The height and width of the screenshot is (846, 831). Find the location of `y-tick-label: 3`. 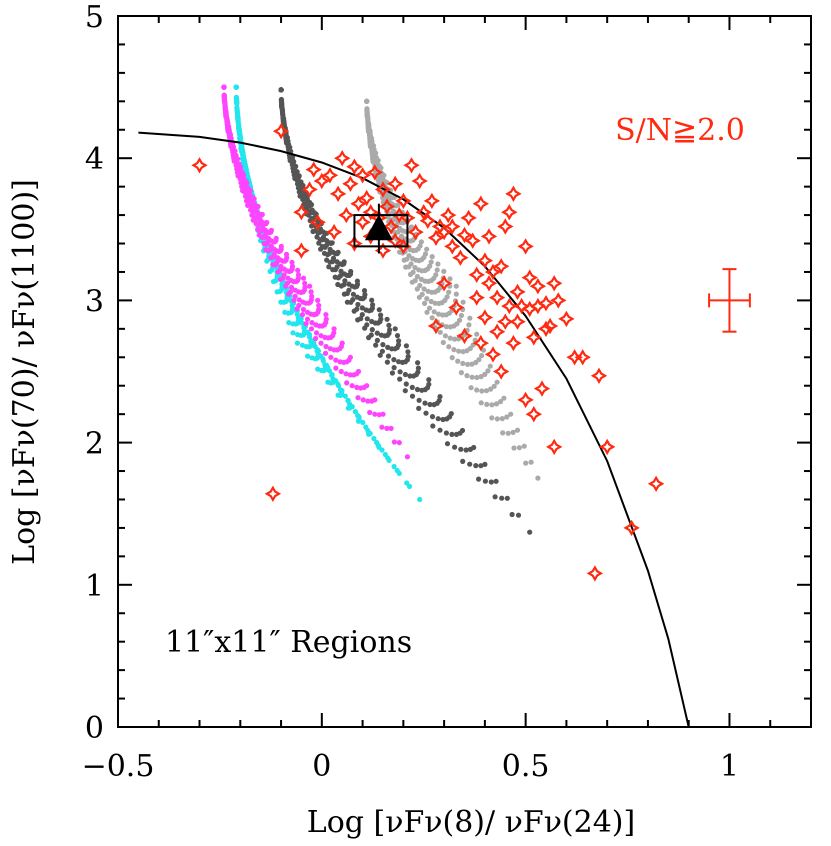

y-tick-label: 3 is located at coordinates (94, 301).